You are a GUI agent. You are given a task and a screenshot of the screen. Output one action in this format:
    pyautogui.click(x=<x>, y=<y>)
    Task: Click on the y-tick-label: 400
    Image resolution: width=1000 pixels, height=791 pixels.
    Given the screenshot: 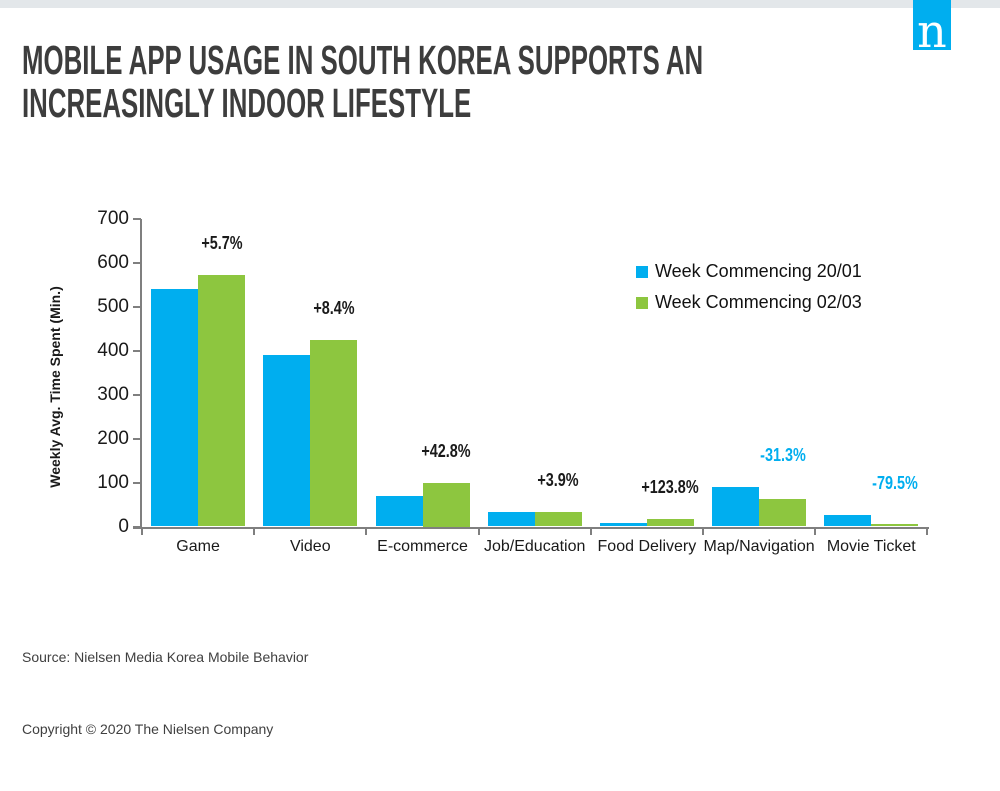 What is the action you would take?
    pyautogui.click(x=113, y=350)
    